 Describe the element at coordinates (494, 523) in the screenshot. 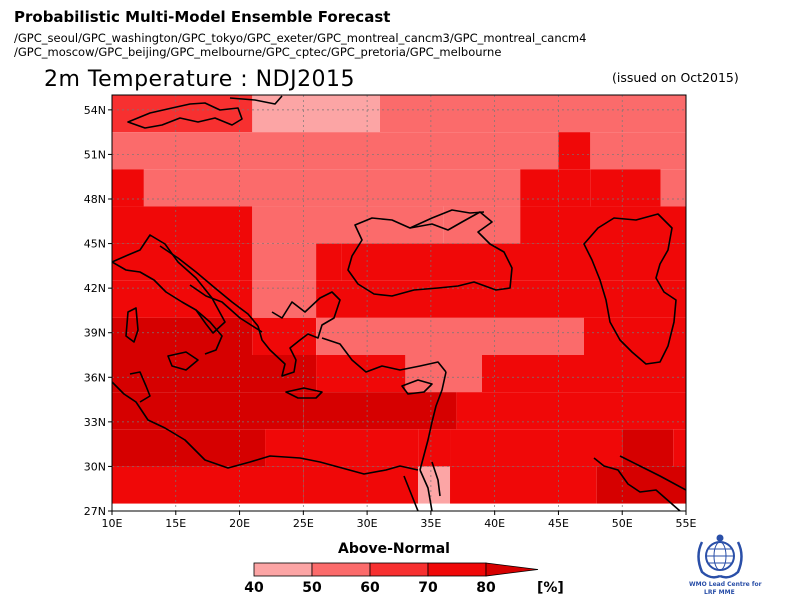

I see `lon-tick-label: 40E` at that location.